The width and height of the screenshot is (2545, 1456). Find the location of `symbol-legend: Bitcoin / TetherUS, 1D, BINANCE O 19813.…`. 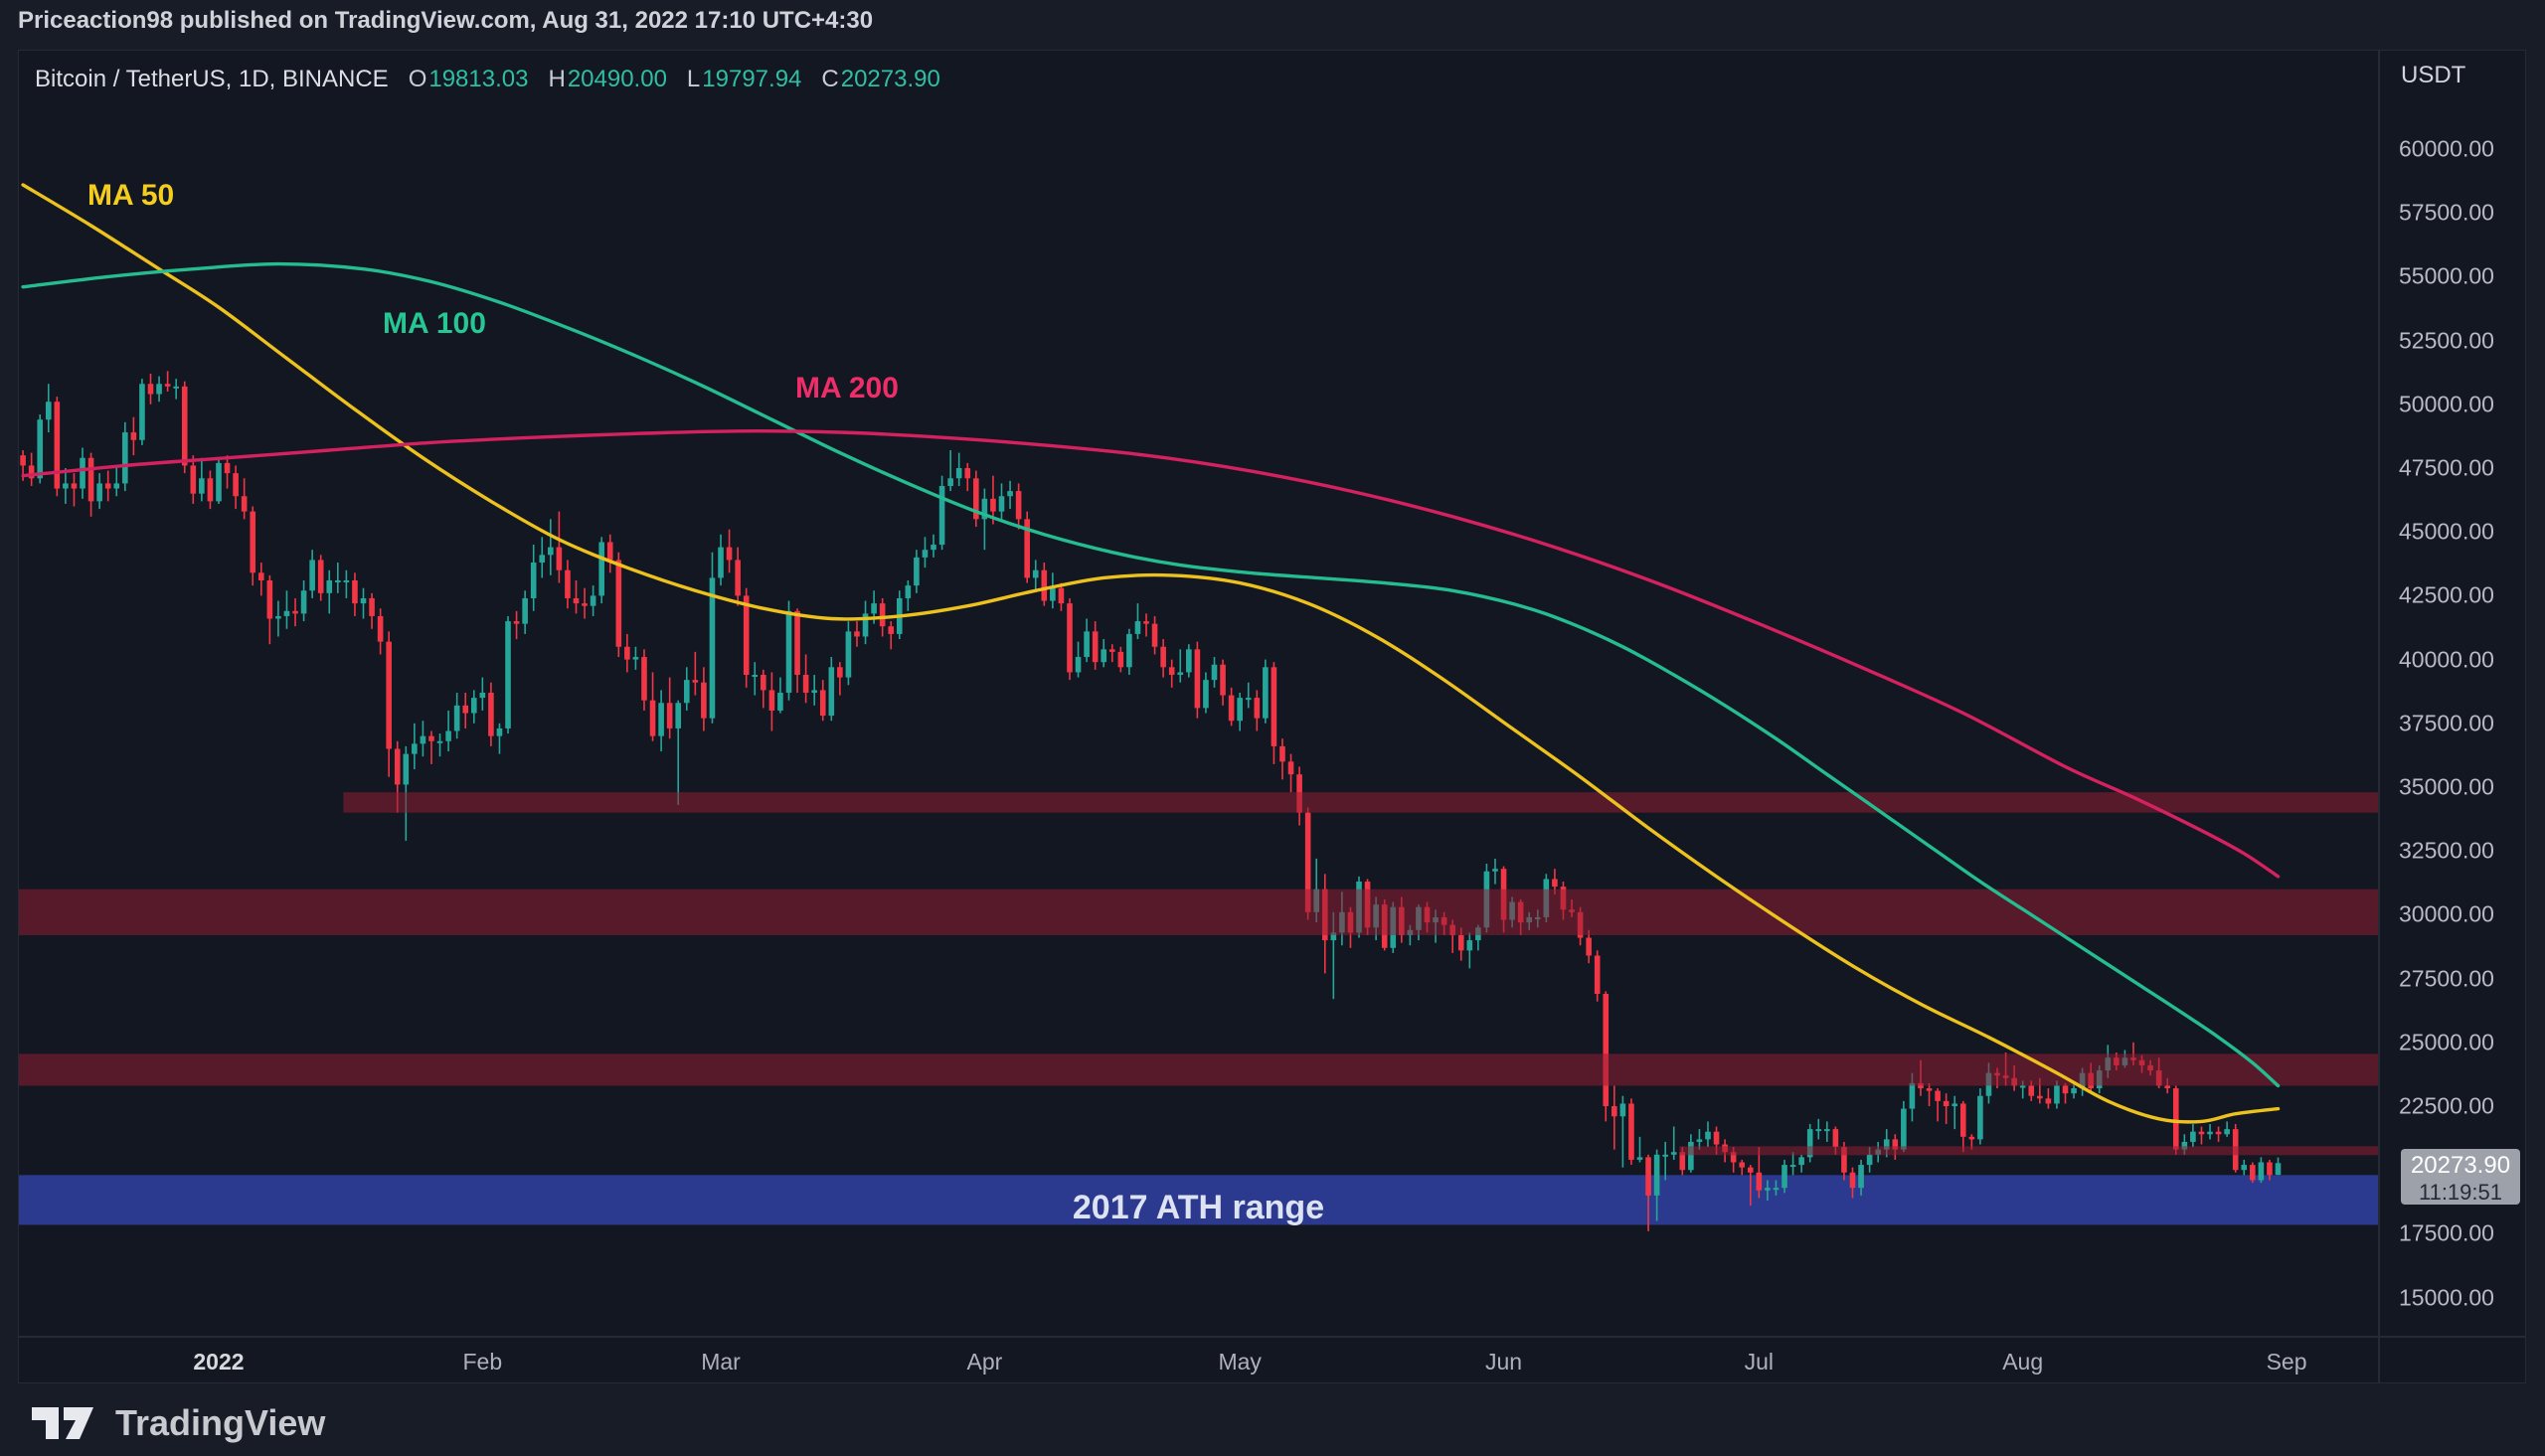

symbol-legend: Bitcoin / TetherUS, 1D, BINANCE O 19813.… is located at coordinates (487, 79).